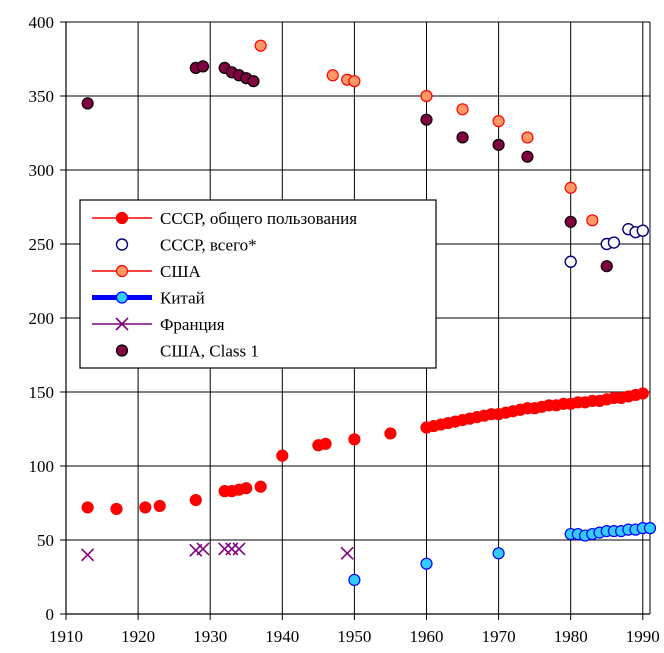 The height and width of the screenshot is (653, 664). I want to click on x-tick-label: 1940, so click(282, 636).